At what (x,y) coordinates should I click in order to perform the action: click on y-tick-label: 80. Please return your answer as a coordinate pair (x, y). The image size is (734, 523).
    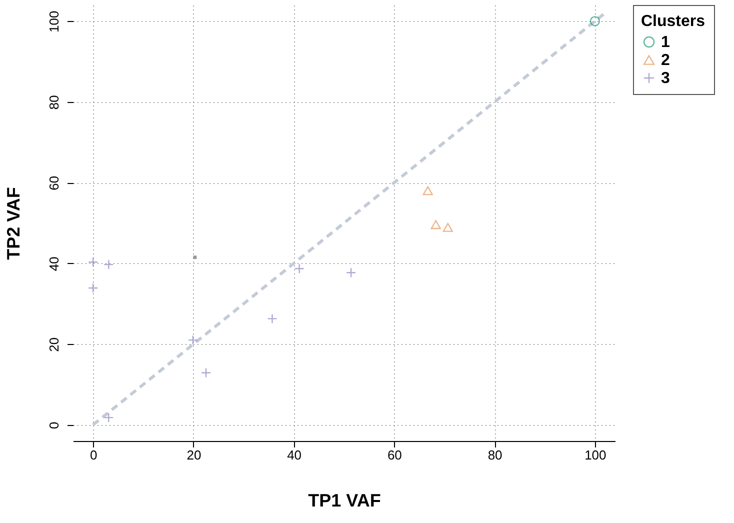
    Looking at the image, I should click on (54, 102).